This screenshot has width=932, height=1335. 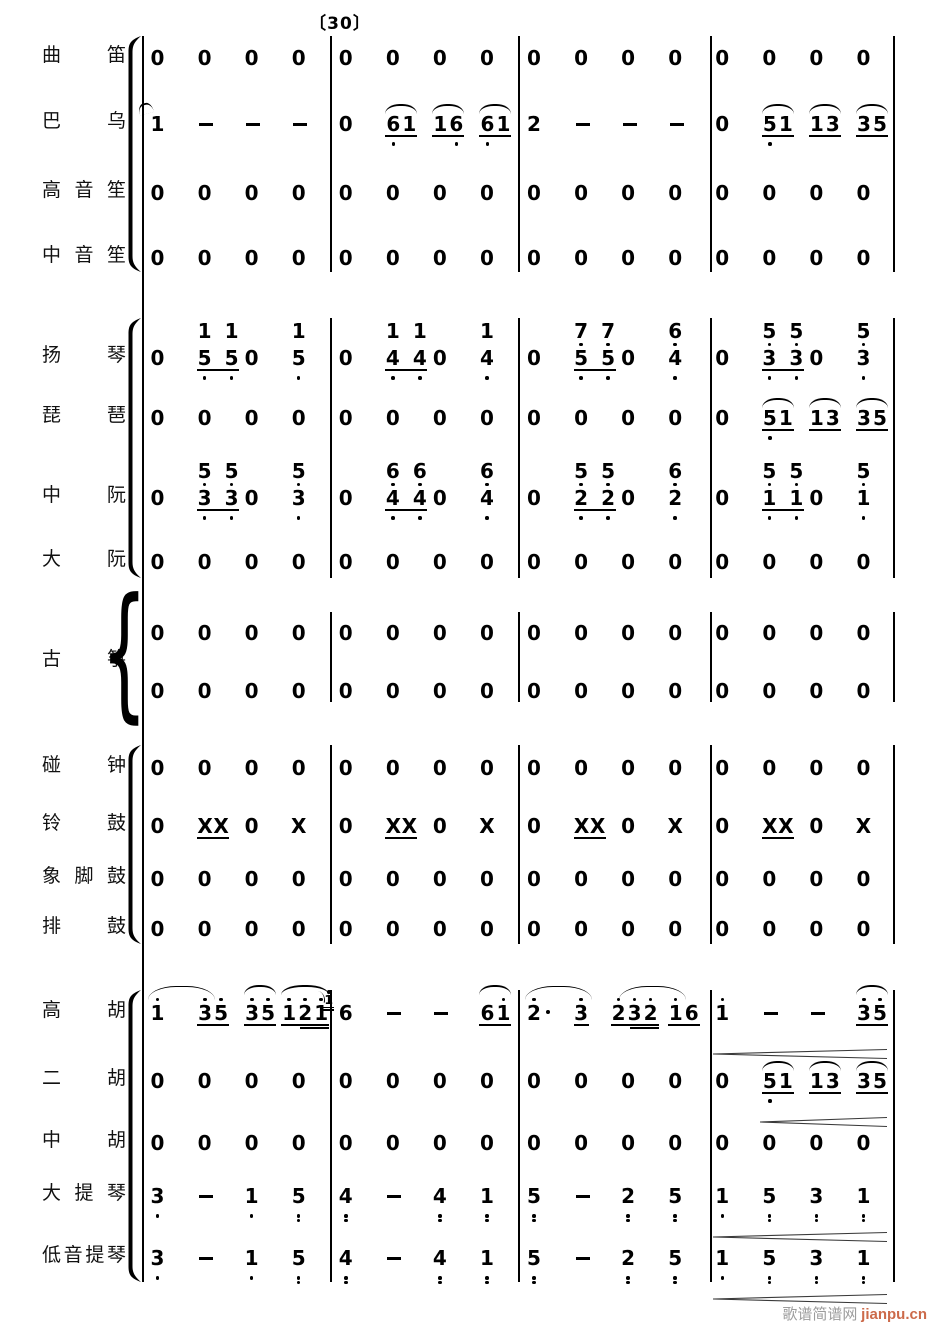 I want to click on slur-arc-icon, so click(x=182, y=993).